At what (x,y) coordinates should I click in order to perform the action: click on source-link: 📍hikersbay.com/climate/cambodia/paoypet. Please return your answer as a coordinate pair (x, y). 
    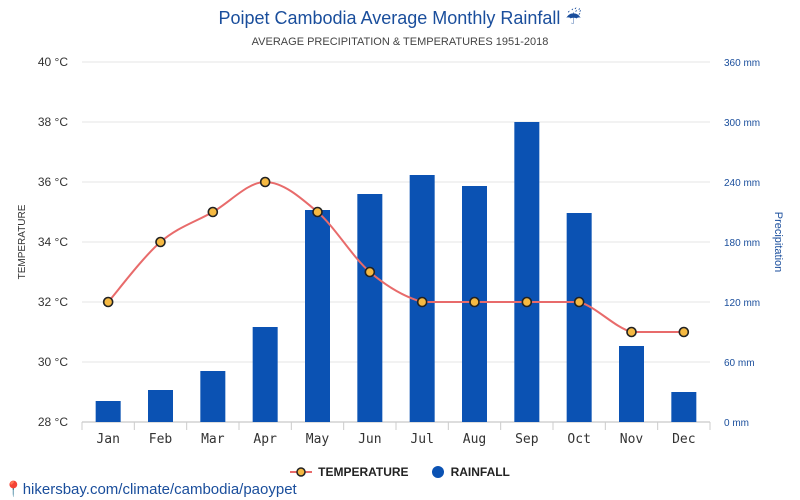
    Looking at the image, I should click on (150, 489).